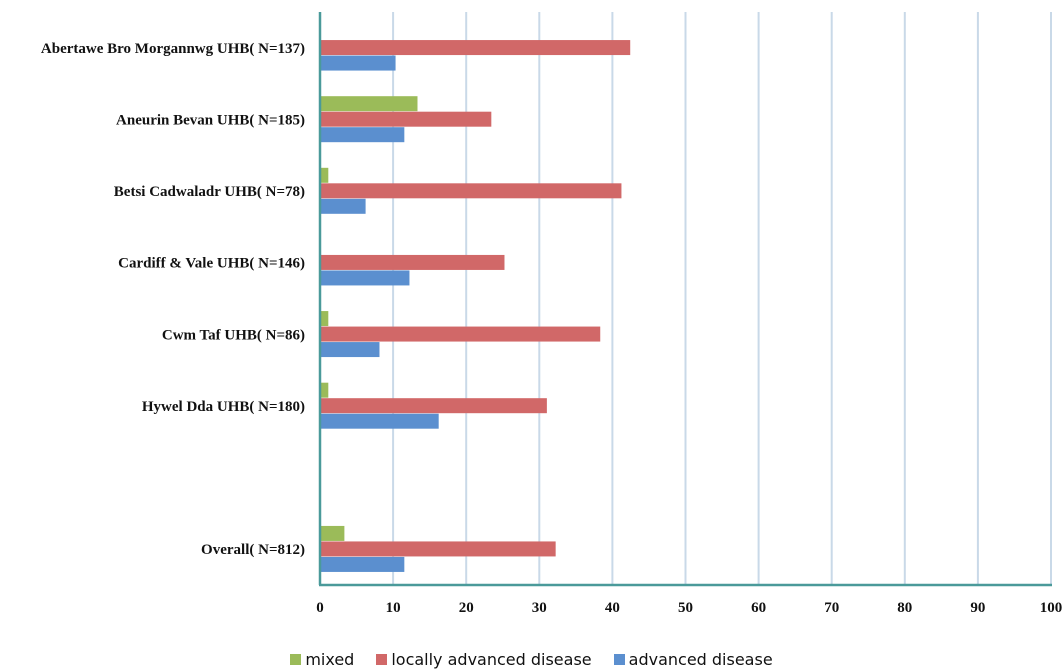  I want to click on legend-item-mixed: mixed, so click(322, 659).